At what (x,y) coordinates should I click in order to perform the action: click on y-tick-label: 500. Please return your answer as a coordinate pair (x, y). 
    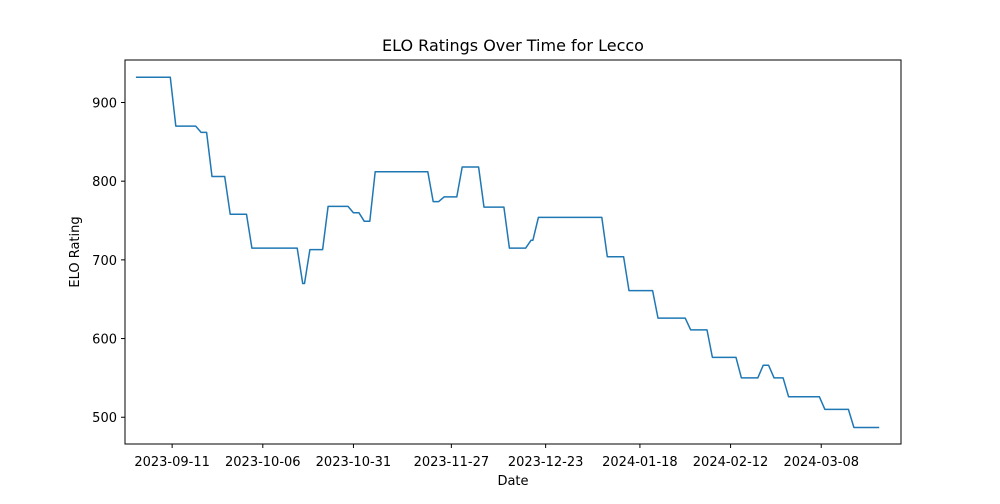
    Looking at the image, I should click on (104, 418).